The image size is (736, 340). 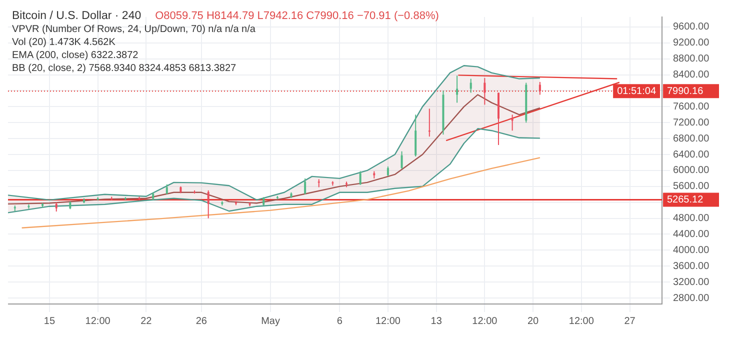 I want to click on y-tick-label: 6800.00, so click(x=691, y=138).